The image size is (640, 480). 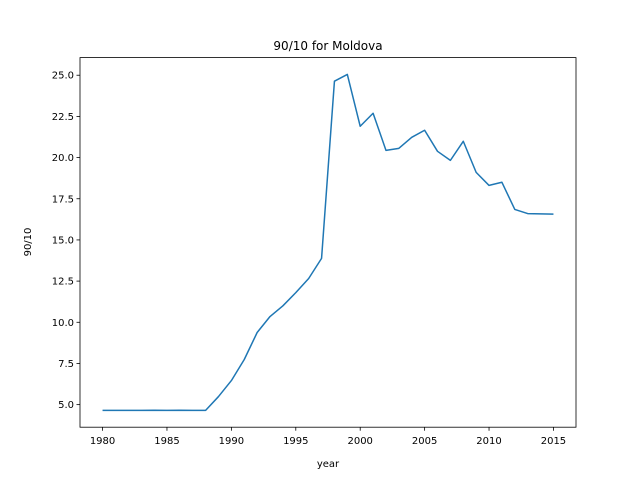 What do you see at coordinates (231, 441) in the screenshot?
I see `x-tick-label: 1990` at bounding box center [231, 441].